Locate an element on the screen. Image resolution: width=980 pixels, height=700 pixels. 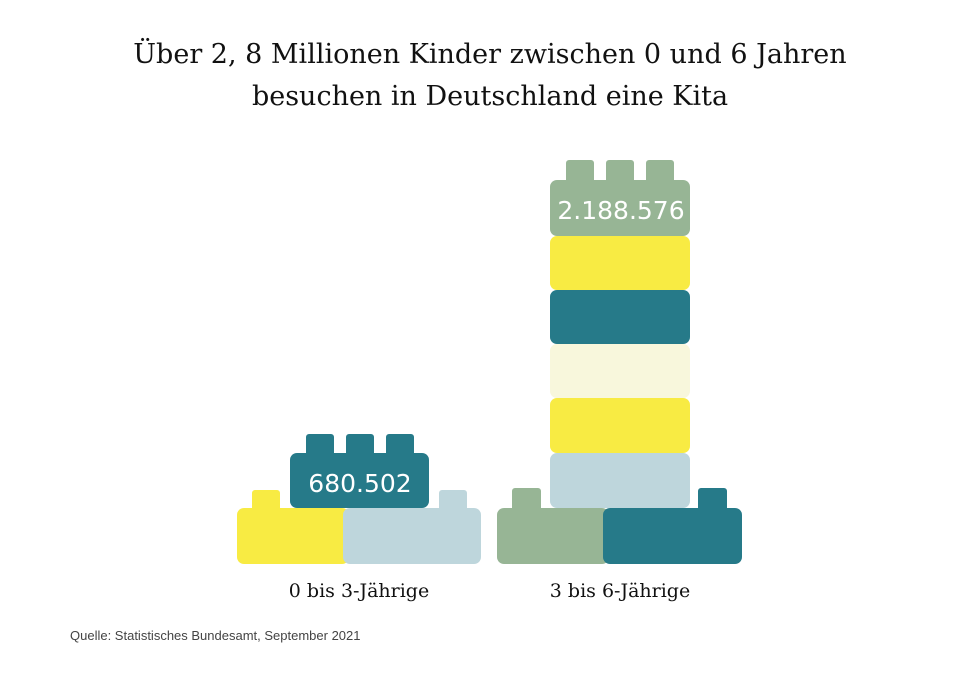
bar-0-value-label: 680.502 is located at coordinates (359, 483).